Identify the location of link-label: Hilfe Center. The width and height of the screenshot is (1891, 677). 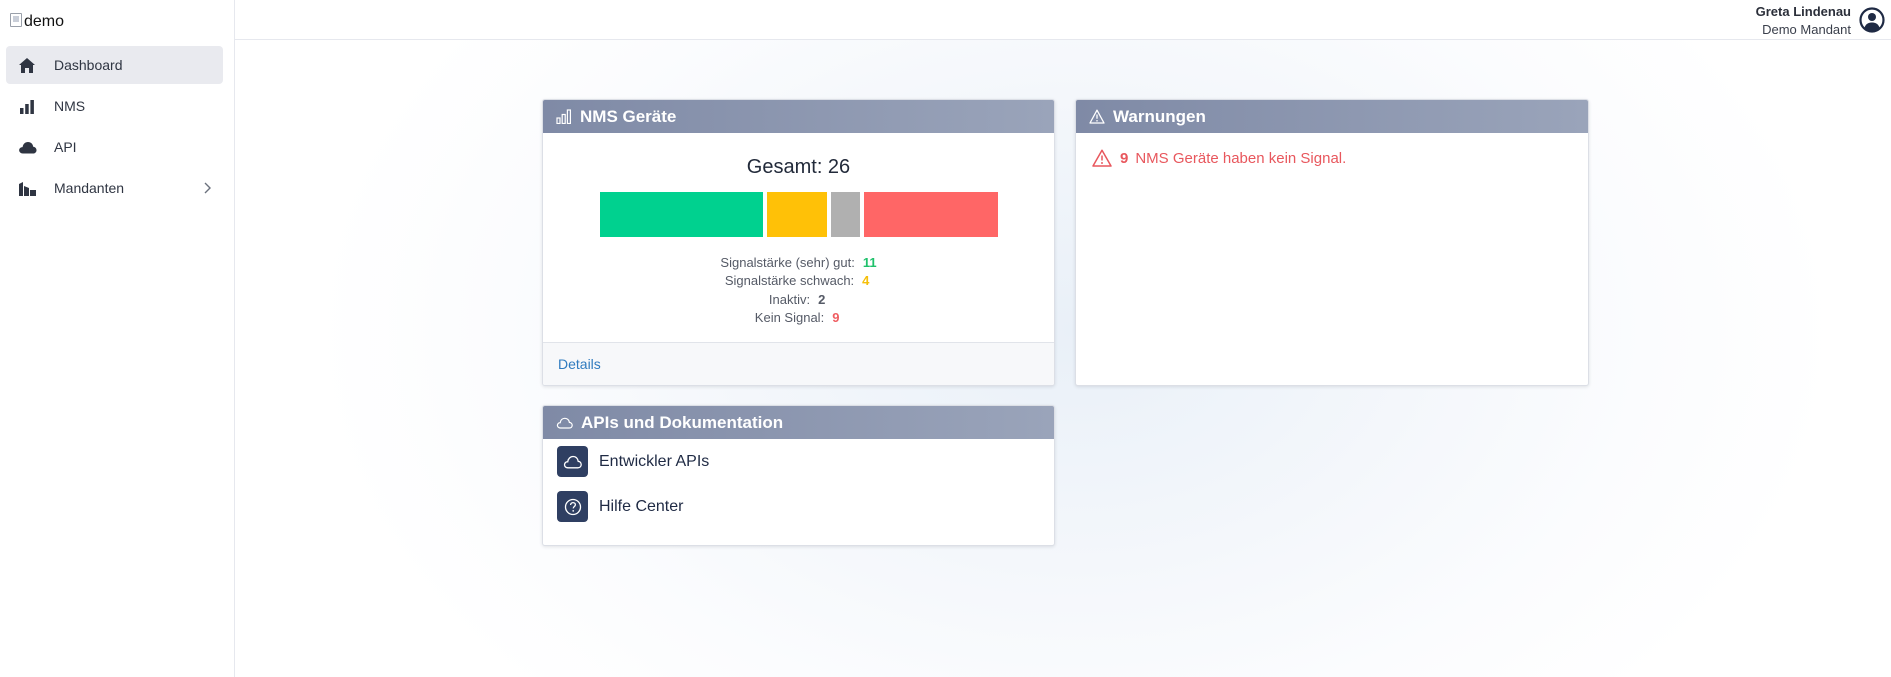
(641, 506).